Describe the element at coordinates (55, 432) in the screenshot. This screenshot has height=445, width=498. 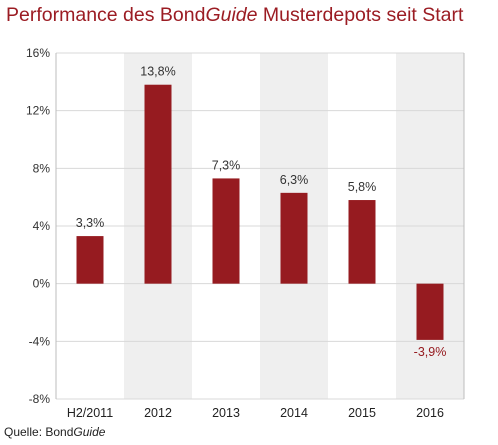
I see `source-note: Quelle: BondGuide` at that location.